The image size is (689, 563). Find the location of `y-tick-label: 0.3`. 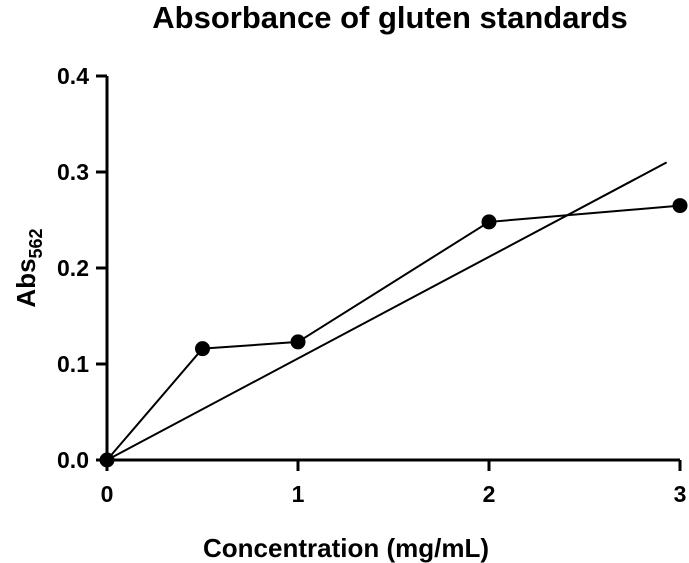

y-tick-label: 0.3 is located at coordinates (73, 172).